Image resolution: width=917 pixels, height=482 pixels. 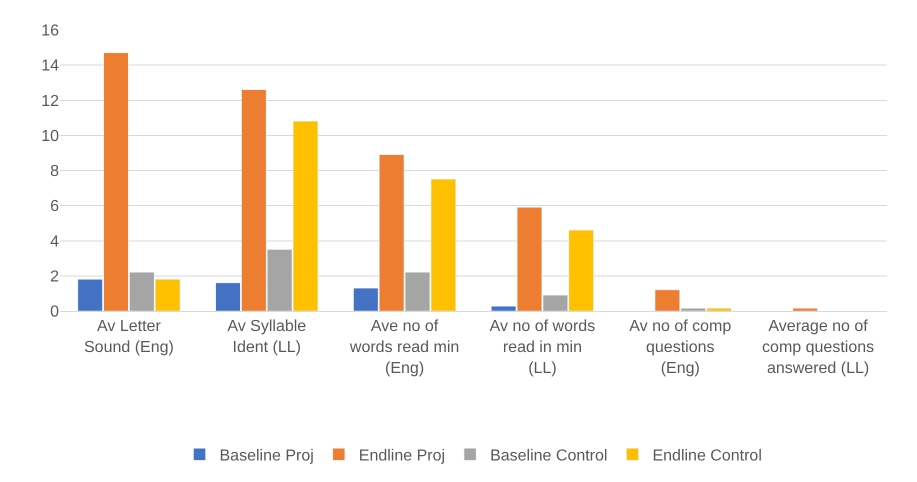 I want to click on legend-label: Endline Proj, so click(x=402, y=456).